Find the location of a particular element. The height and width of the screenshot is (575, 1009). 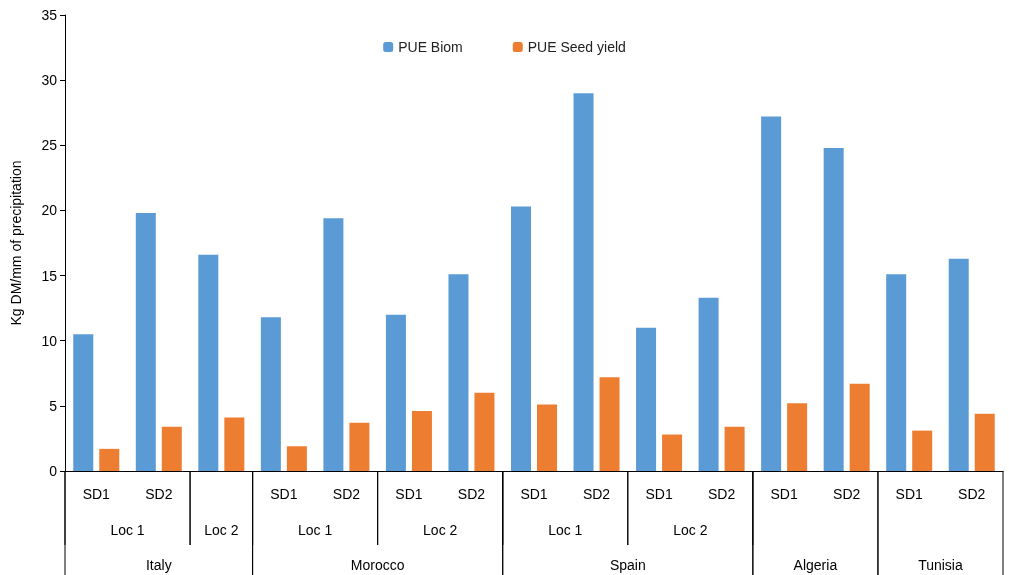

y-tick-label: 20 is located at coordinates (49, 210).